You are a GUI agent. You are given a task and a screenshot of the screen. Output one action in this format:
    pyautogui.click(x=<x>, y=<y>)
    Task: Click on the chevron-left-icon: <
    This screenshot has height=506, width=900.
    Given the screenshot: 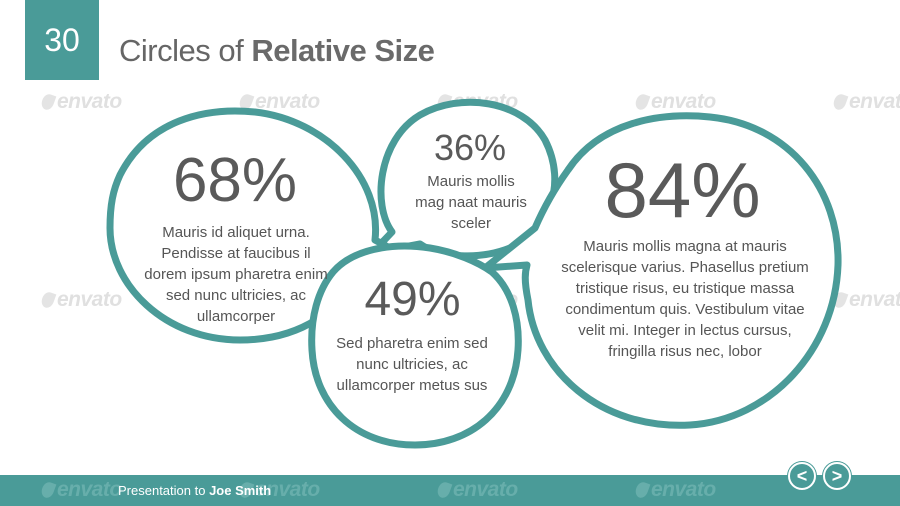 What is the action you would take?
    pyautogui.click(x=802, y=475)
    